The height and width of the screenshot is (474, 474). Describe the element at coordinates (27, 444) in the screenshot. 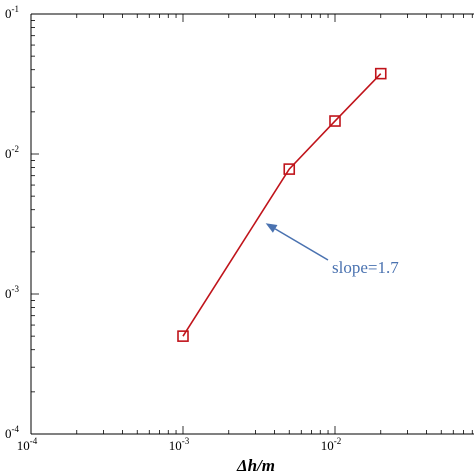

I see `x-tick-label: 10⁻⁴` at that location.